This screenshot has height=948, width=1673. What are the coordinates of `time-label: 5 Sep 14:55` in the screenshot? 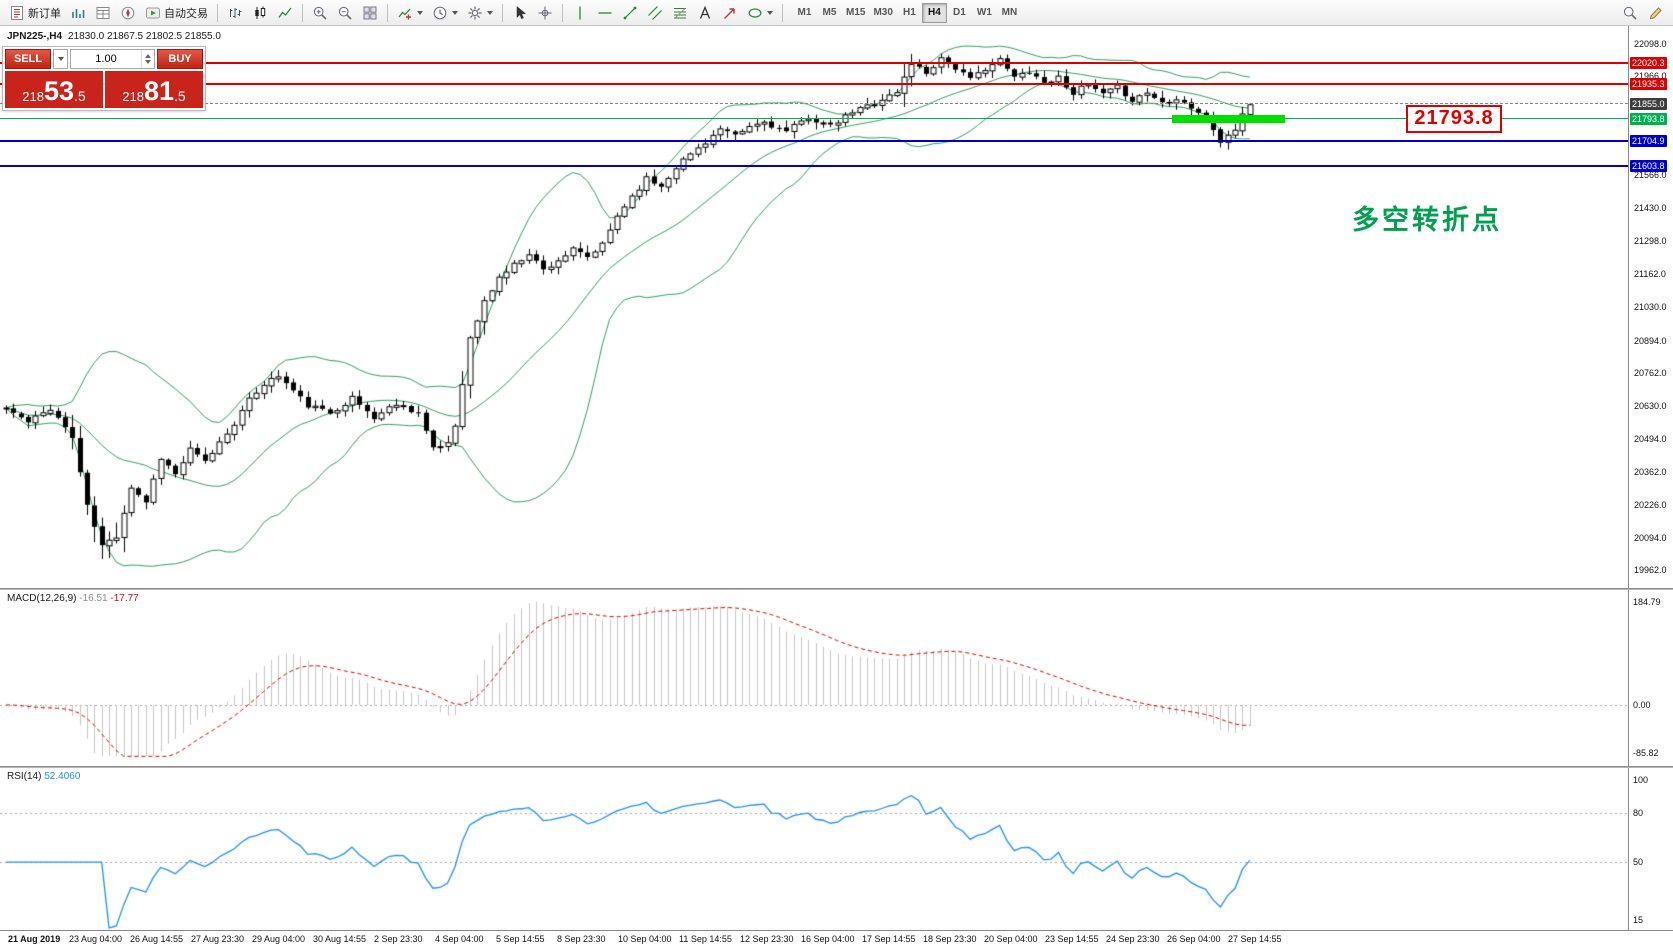 It's located at (520, 939).